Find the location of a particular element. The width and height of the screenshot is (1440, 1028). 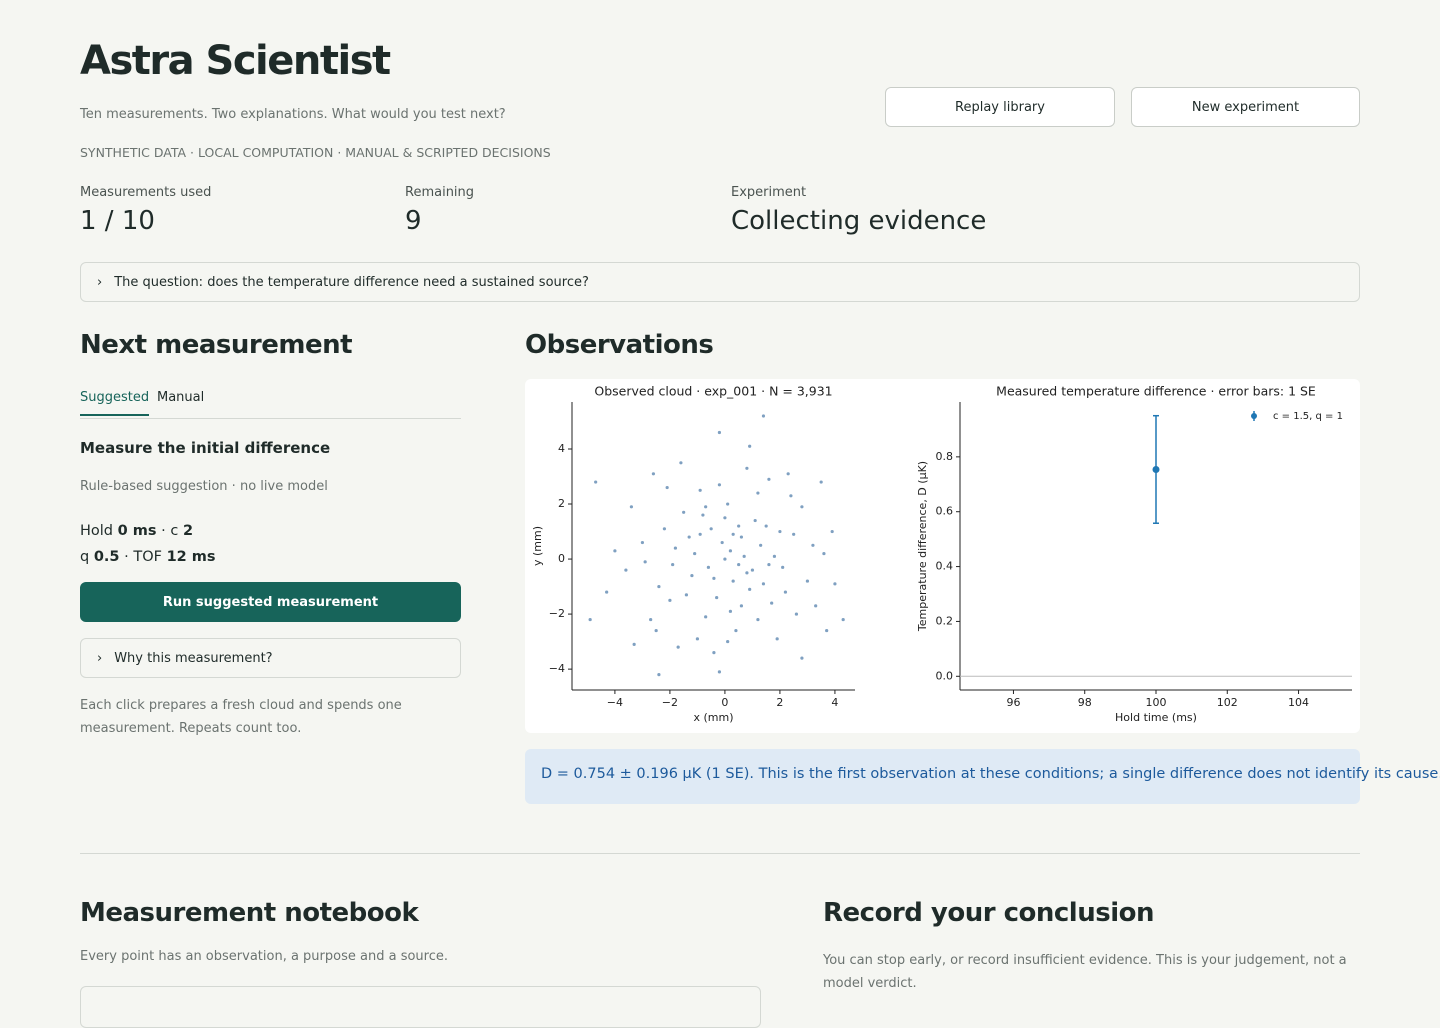

app-title: Astra Scientist is located at coordinates (235, 61).